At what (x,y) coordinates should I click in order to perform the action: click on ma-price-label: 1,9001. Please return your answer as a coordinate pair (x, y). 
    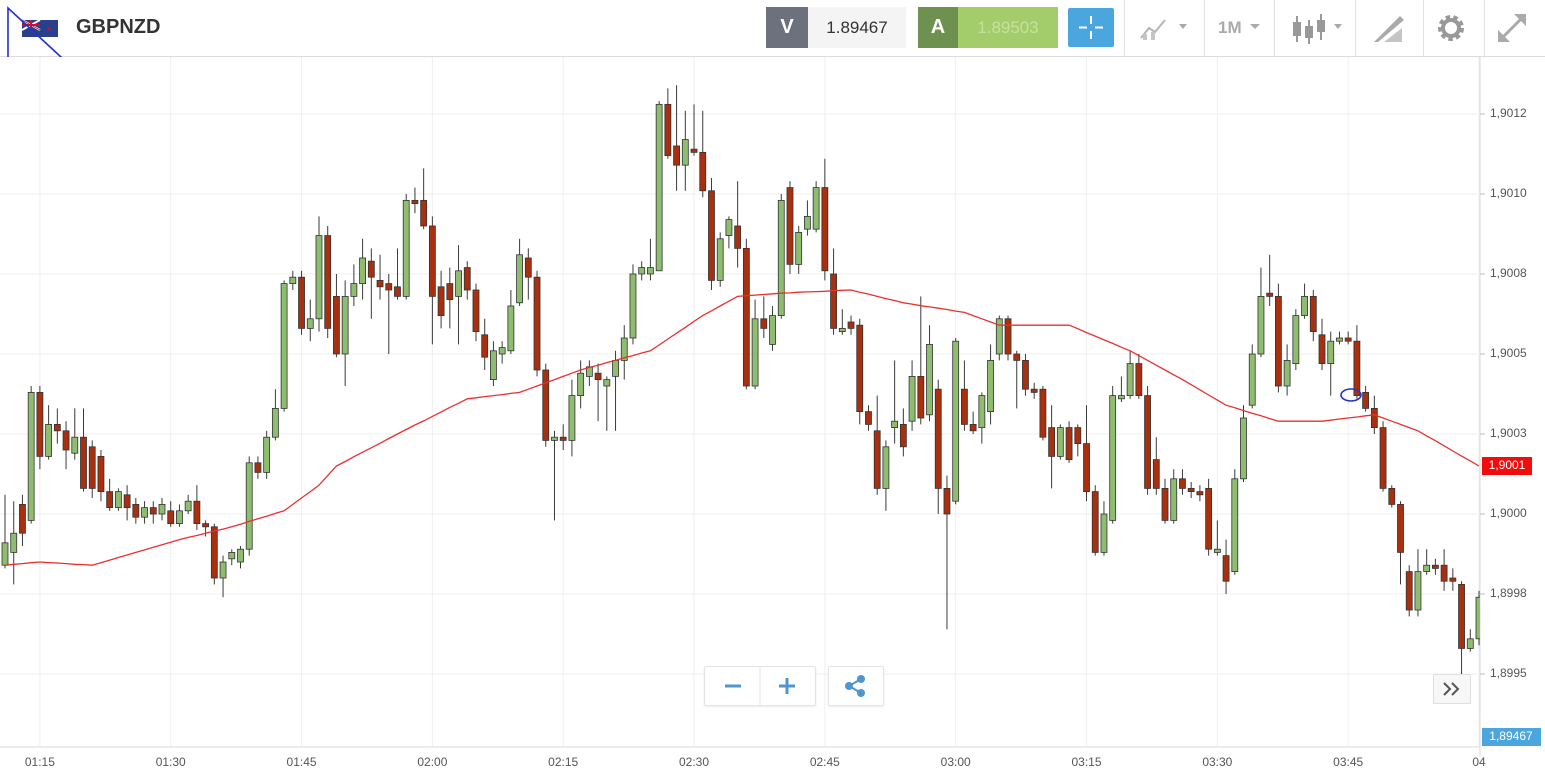
    Looking at the image, I should click on (1507, 465).